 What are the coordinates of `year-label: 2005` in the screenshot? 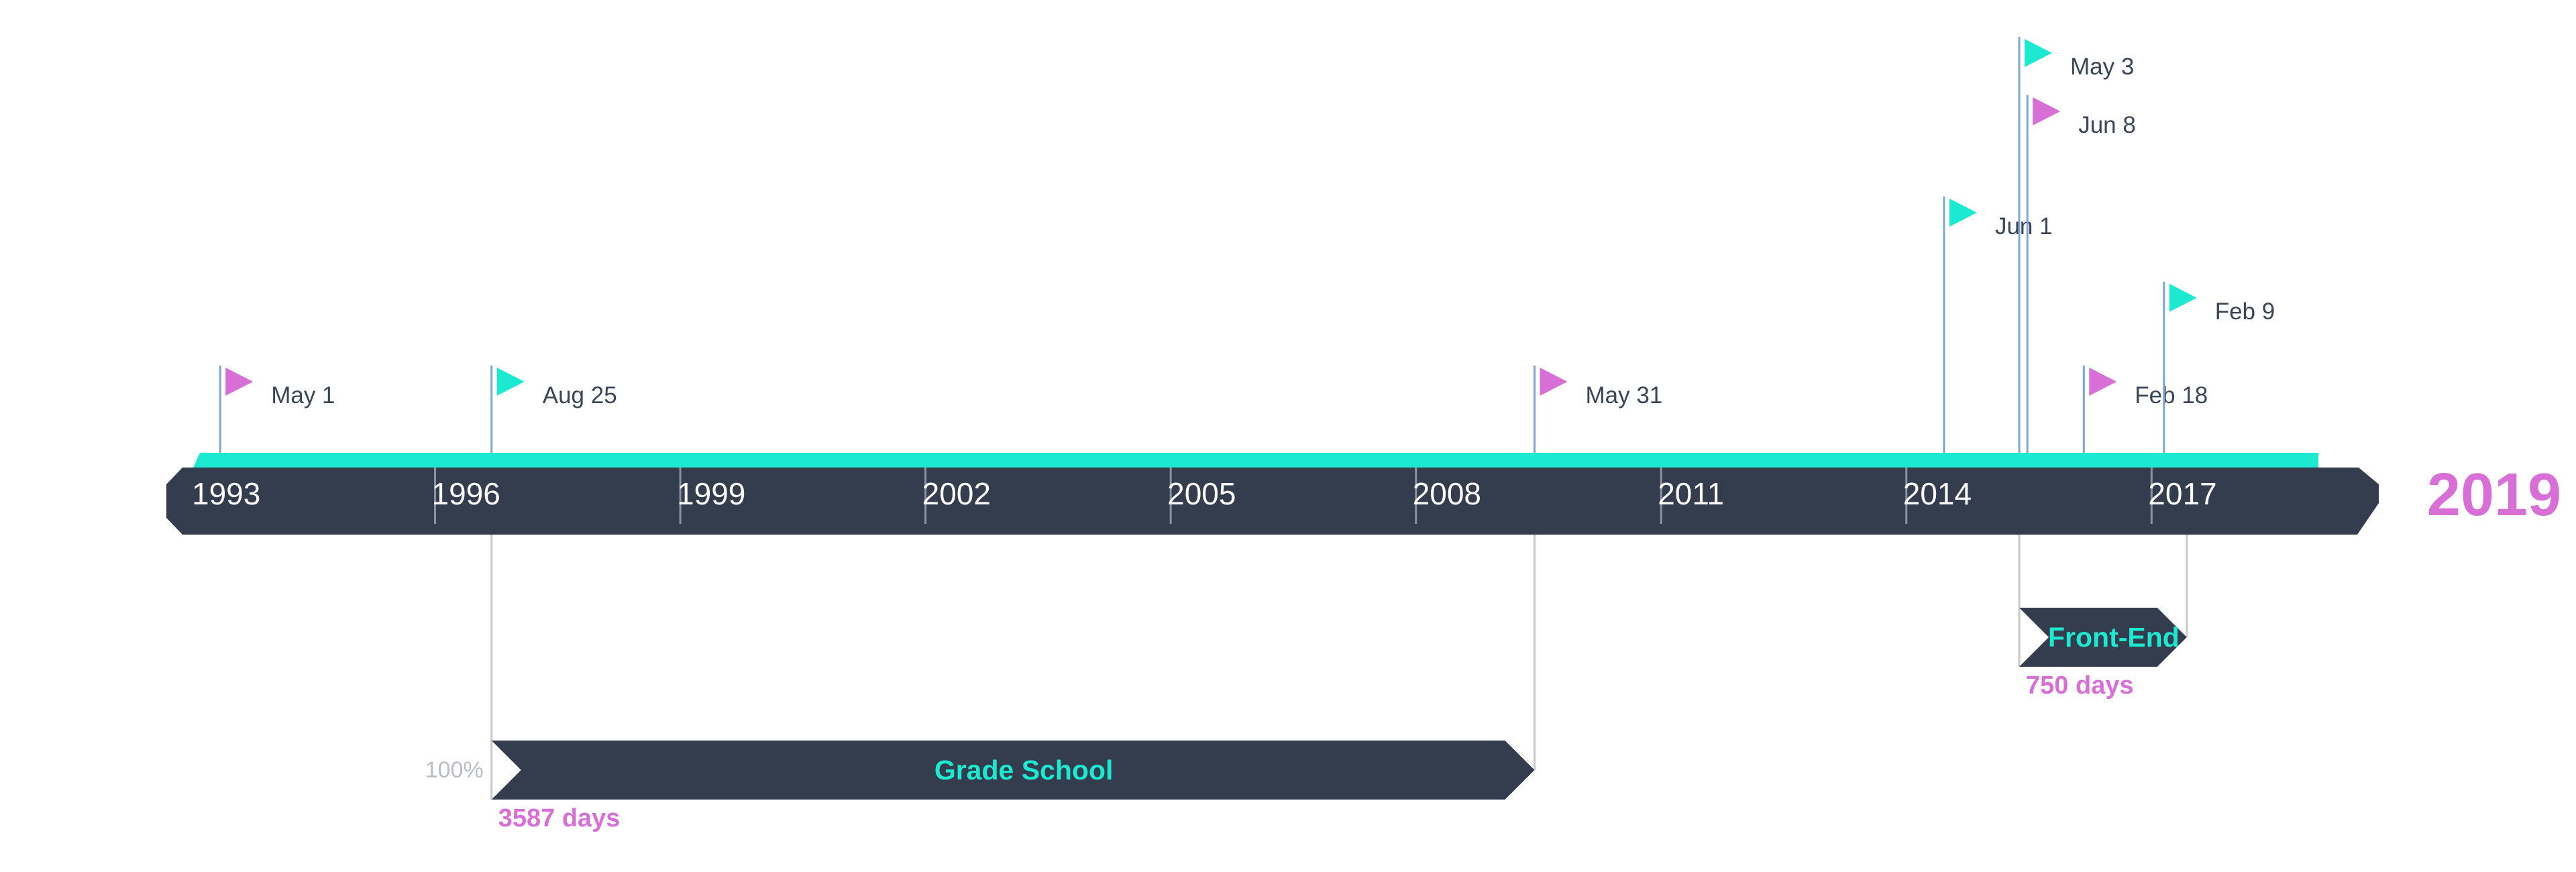 It's located at (1201, 494).